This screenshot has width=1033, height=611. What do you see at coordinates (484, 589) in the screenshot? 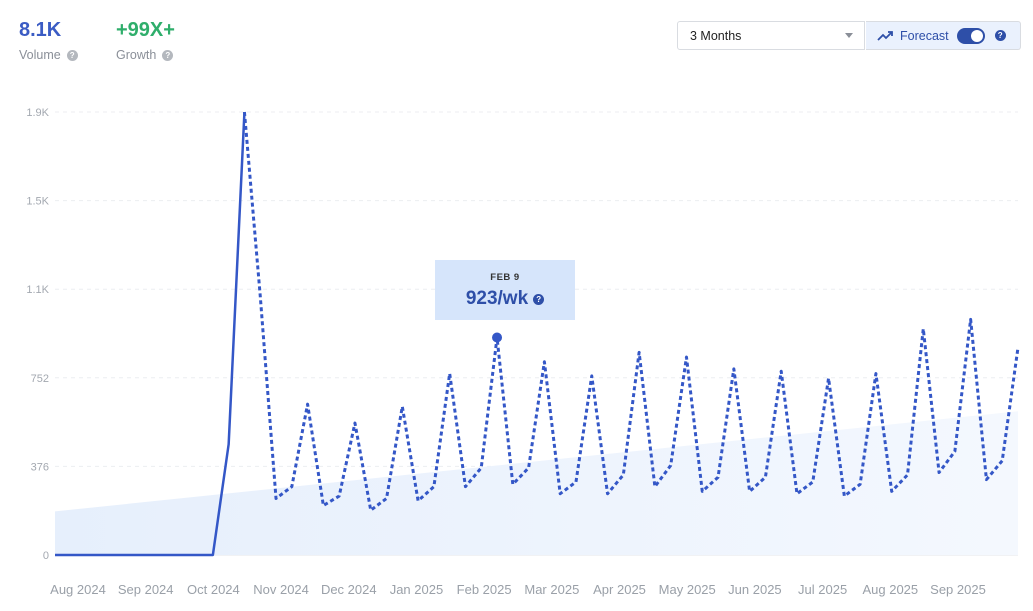
I see `x-tick-label: Feb 2025` at bounding box center [484, 589].